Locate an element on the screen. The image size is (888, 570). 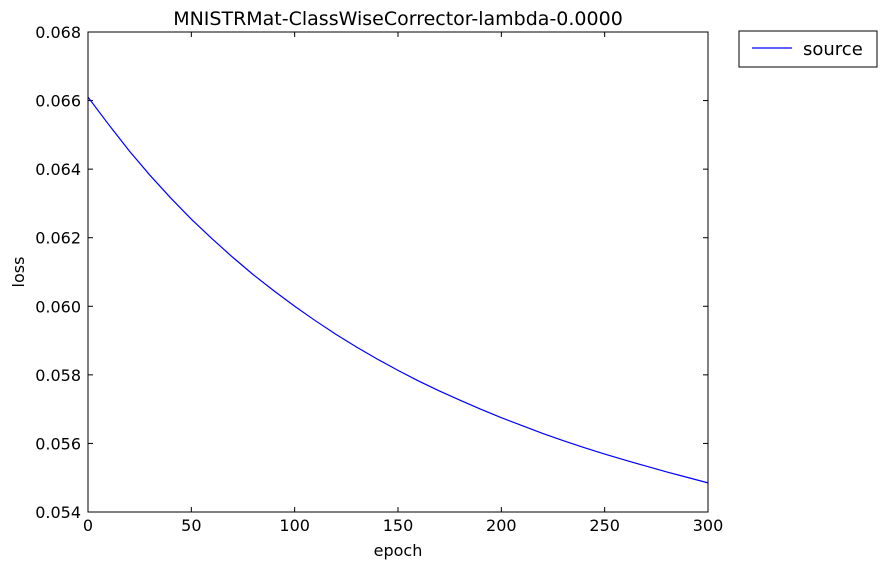
legend-box is located at coordinates (808, 49).